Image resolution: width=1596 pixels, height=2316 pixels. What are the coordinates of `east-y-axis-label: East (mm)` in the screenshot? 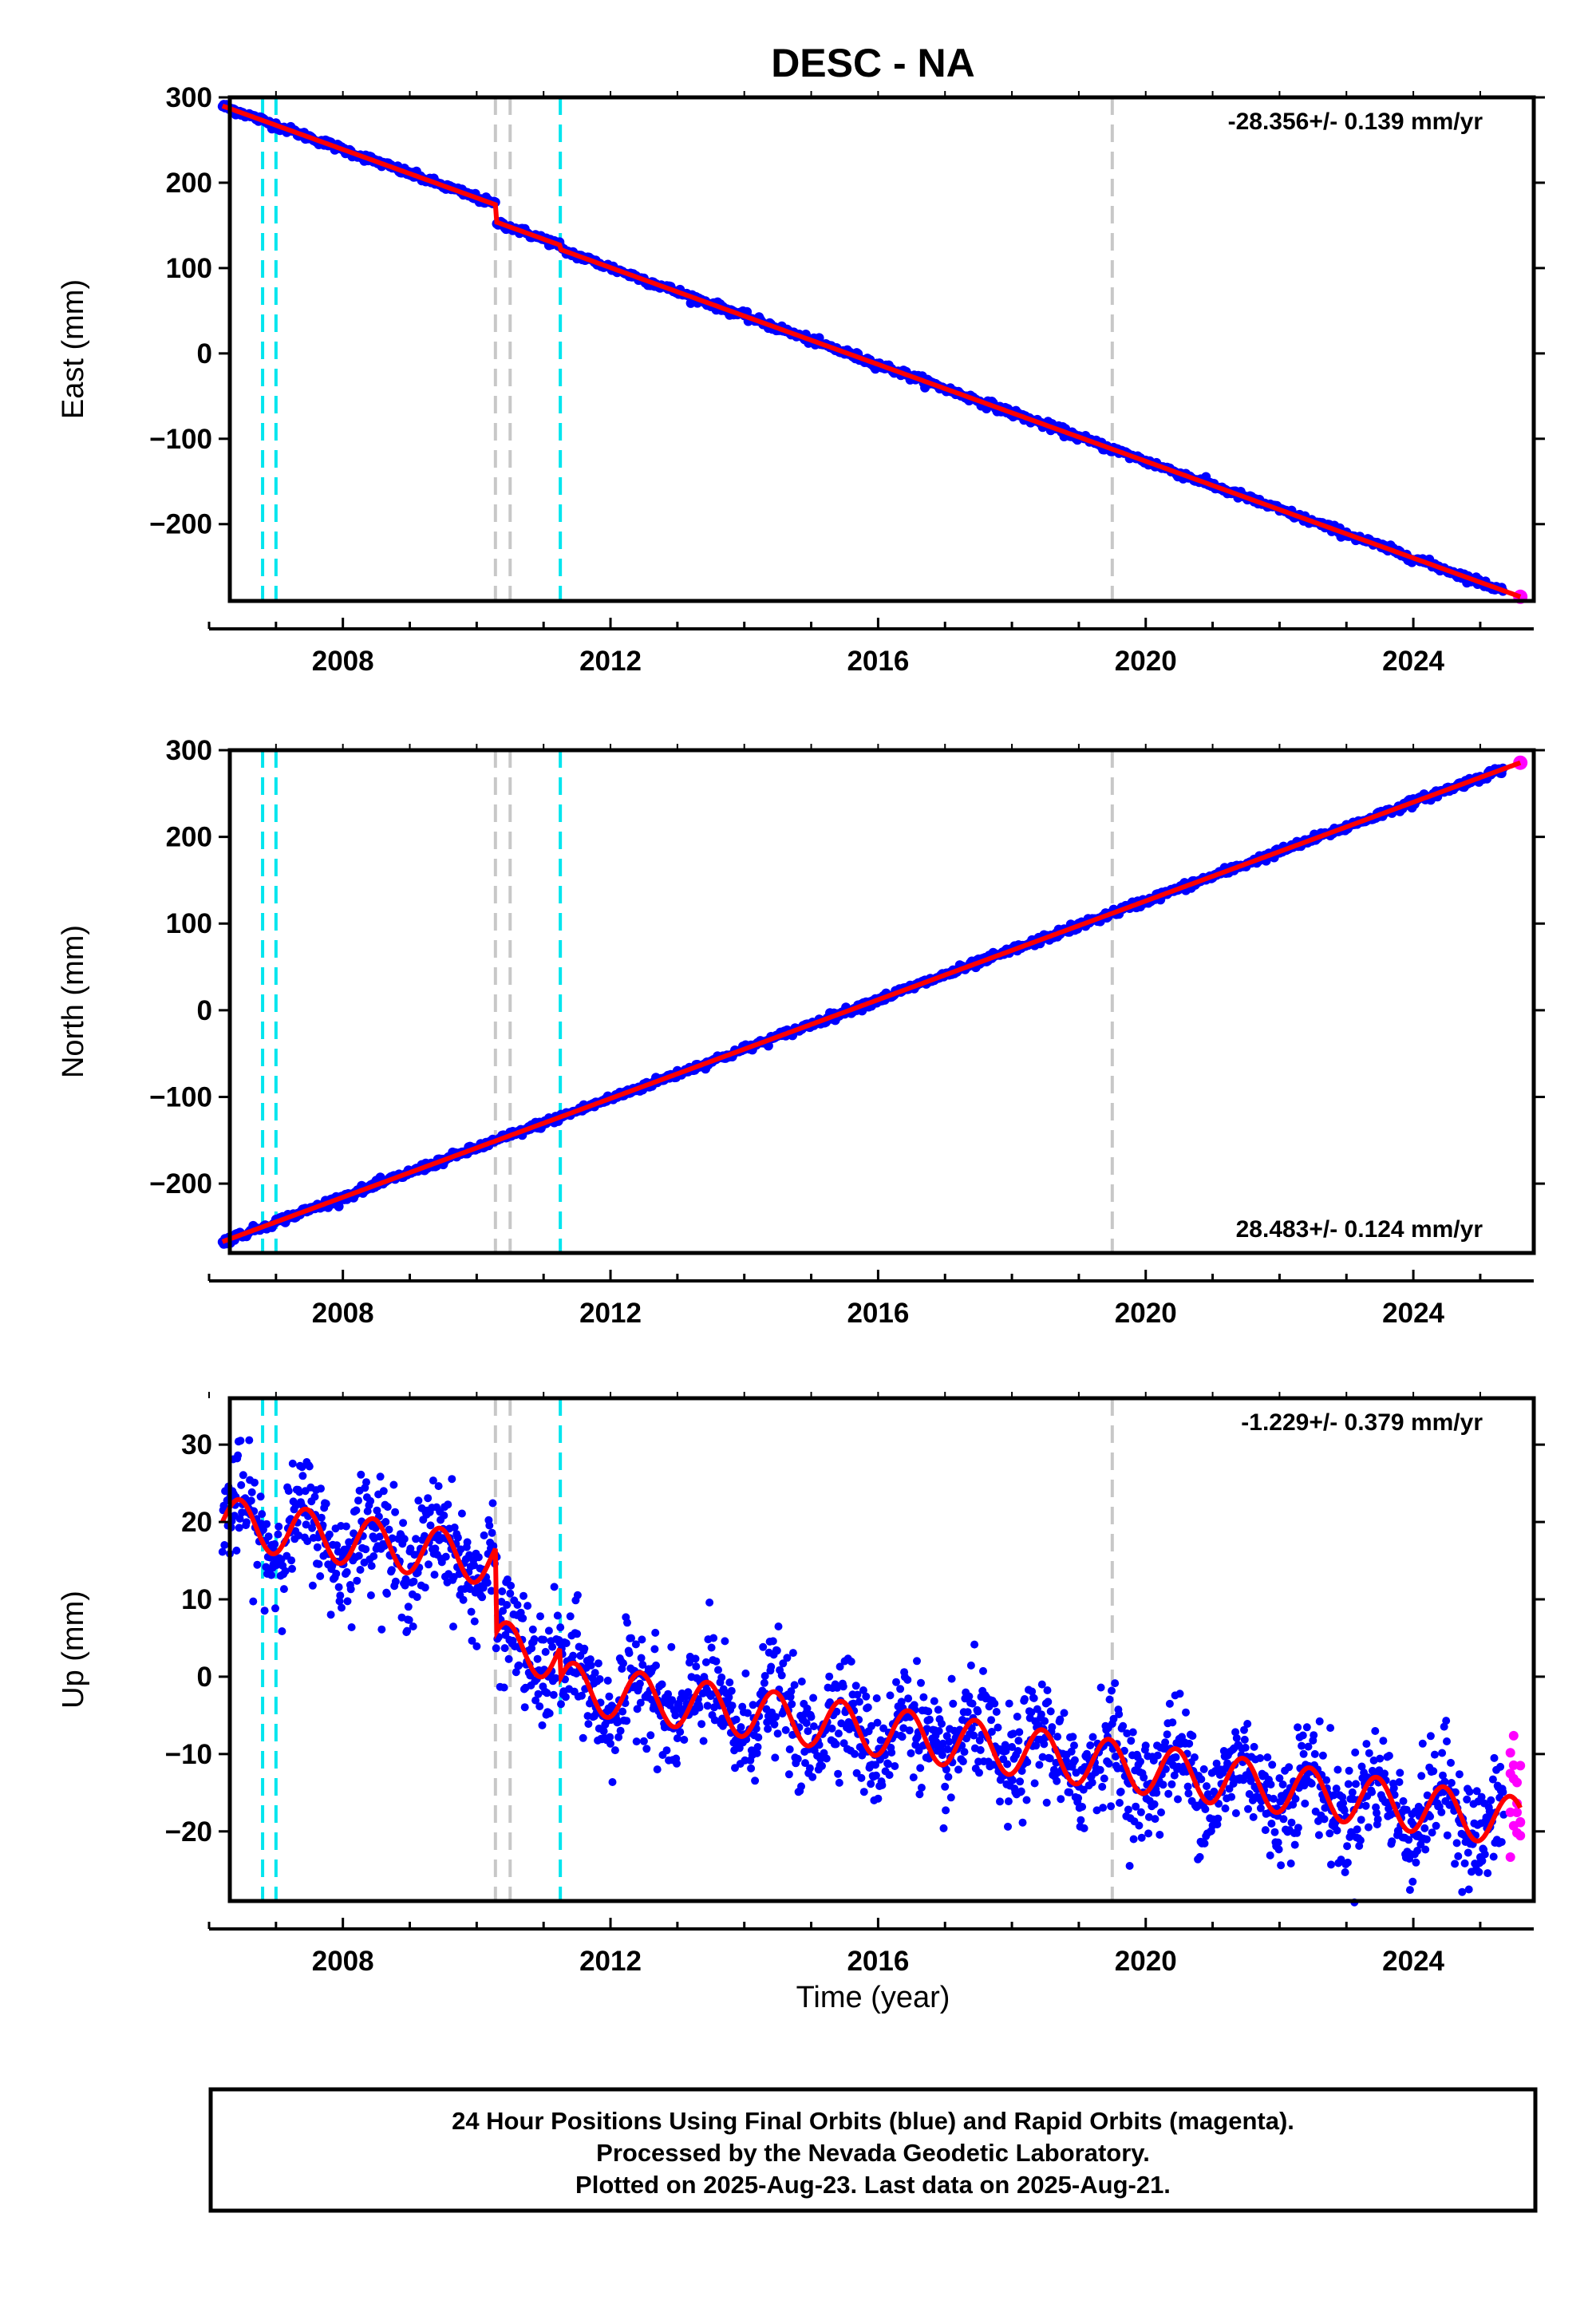 It's located at (73, 349).